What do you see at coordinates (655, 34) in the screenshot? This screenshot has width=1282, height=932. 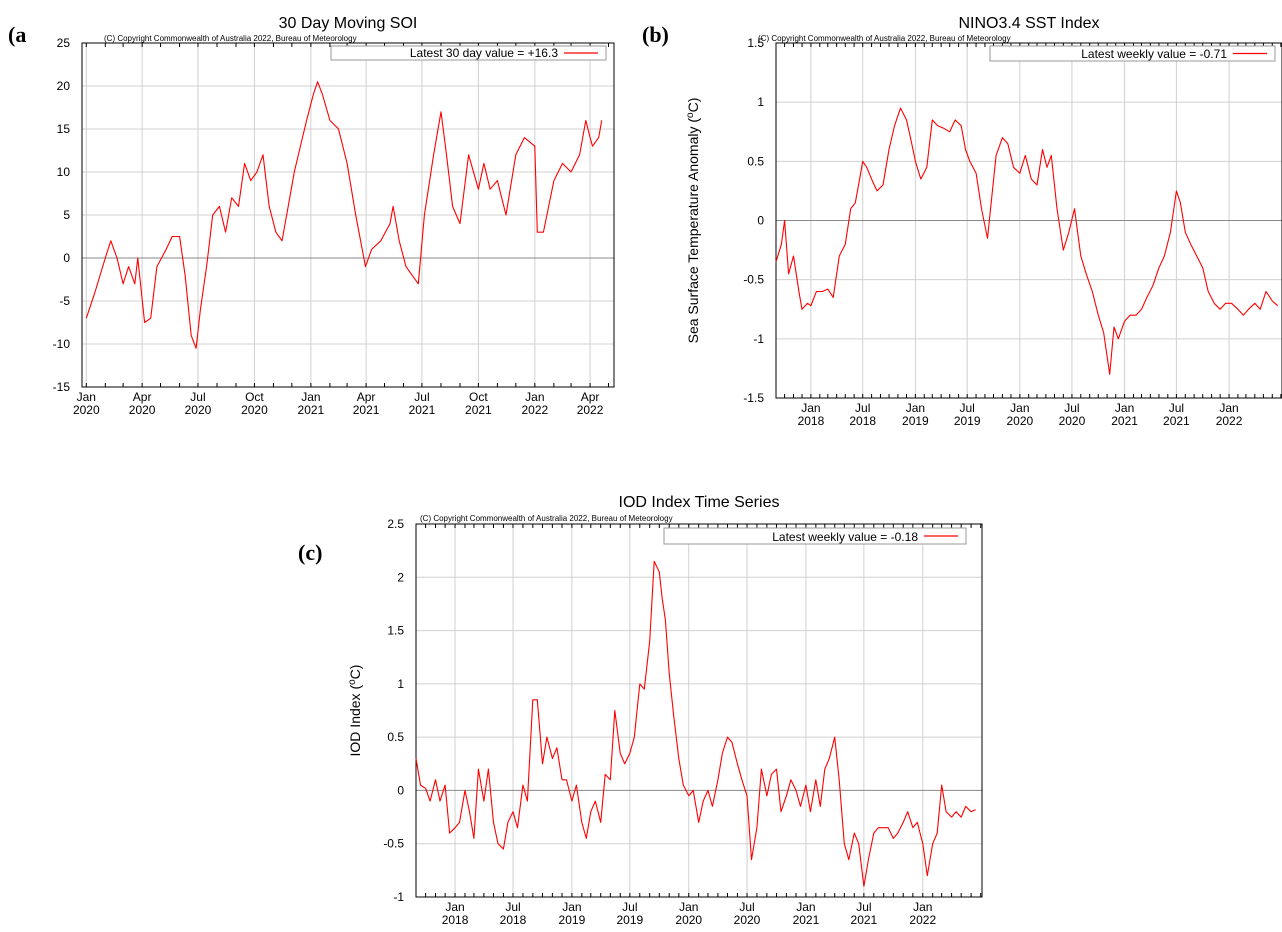 I see `panel-label: (b)` at bounding box center [655, 34].